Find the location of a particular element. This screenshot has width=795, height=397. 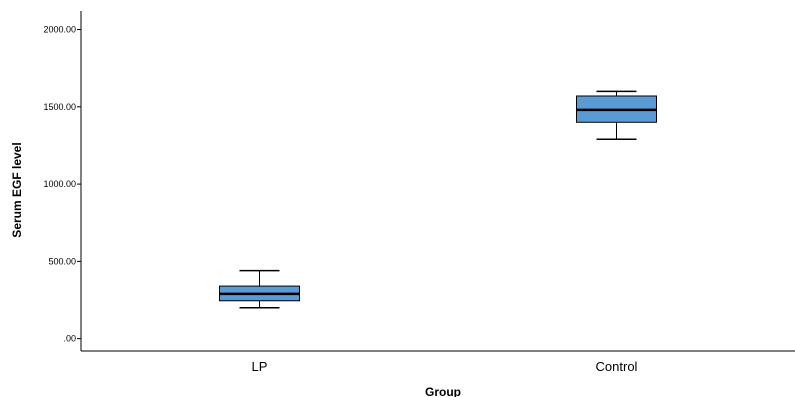

box-lp is located at coordinates (259, 289).